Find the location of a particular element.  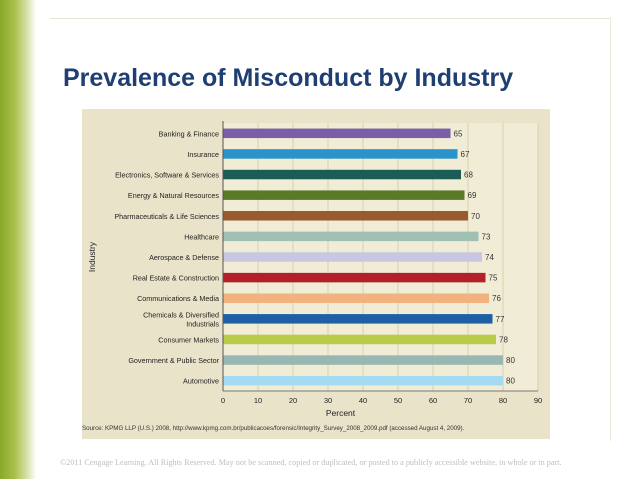

data-label: 74 is located at coordinates (489, 257).